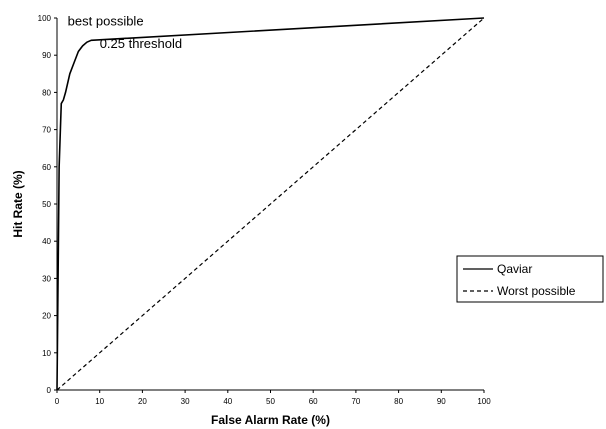 The image size is (606, 429). What do you see at coordinates (49, 390) in the screenshot?
I see `y-tick-label-0: 0` at bounding box center [49, 390].